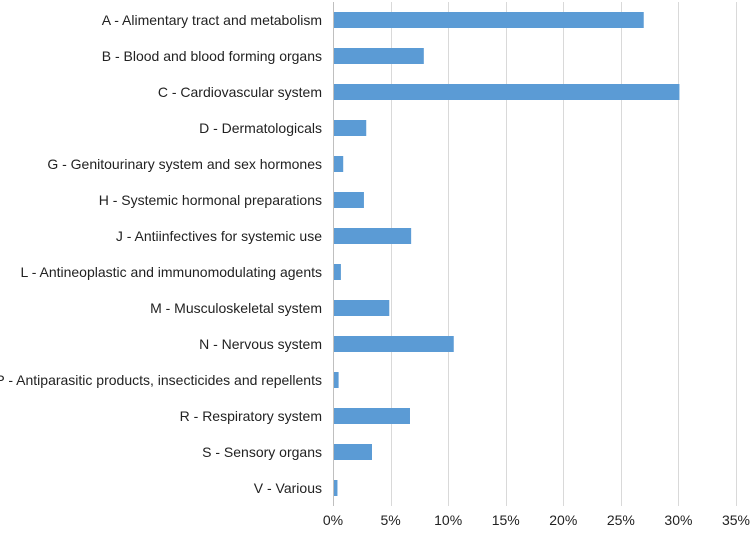 The height and width of the screenshot is (547, 750). What do you see at coordinates (350, 128) in the screenshot?
I see `bar-d` at bounding box center [350, 128].